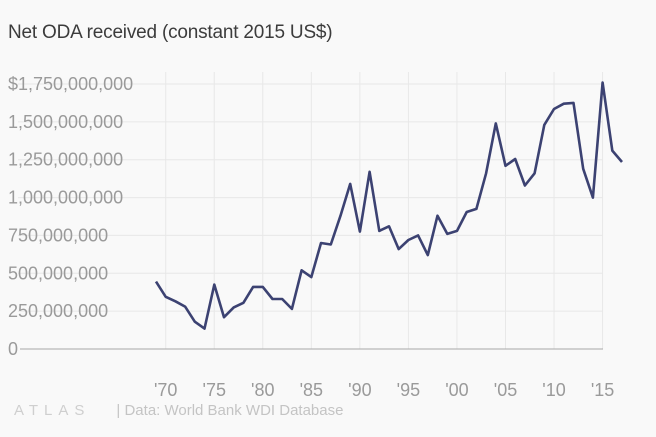  What do you see at coordinates (230, 410) in the screenshot?
I see `source-note: | Data: World Bank WDI Database` at bounding box center [230, 410].